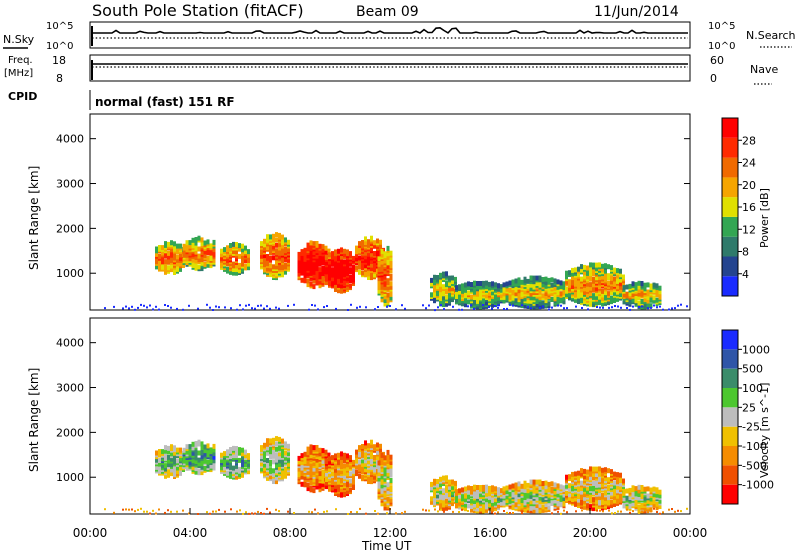 This screenshot has height=554, width=800. I want to click on velocity-colorbar-label-4: 25, so click(749, 407).